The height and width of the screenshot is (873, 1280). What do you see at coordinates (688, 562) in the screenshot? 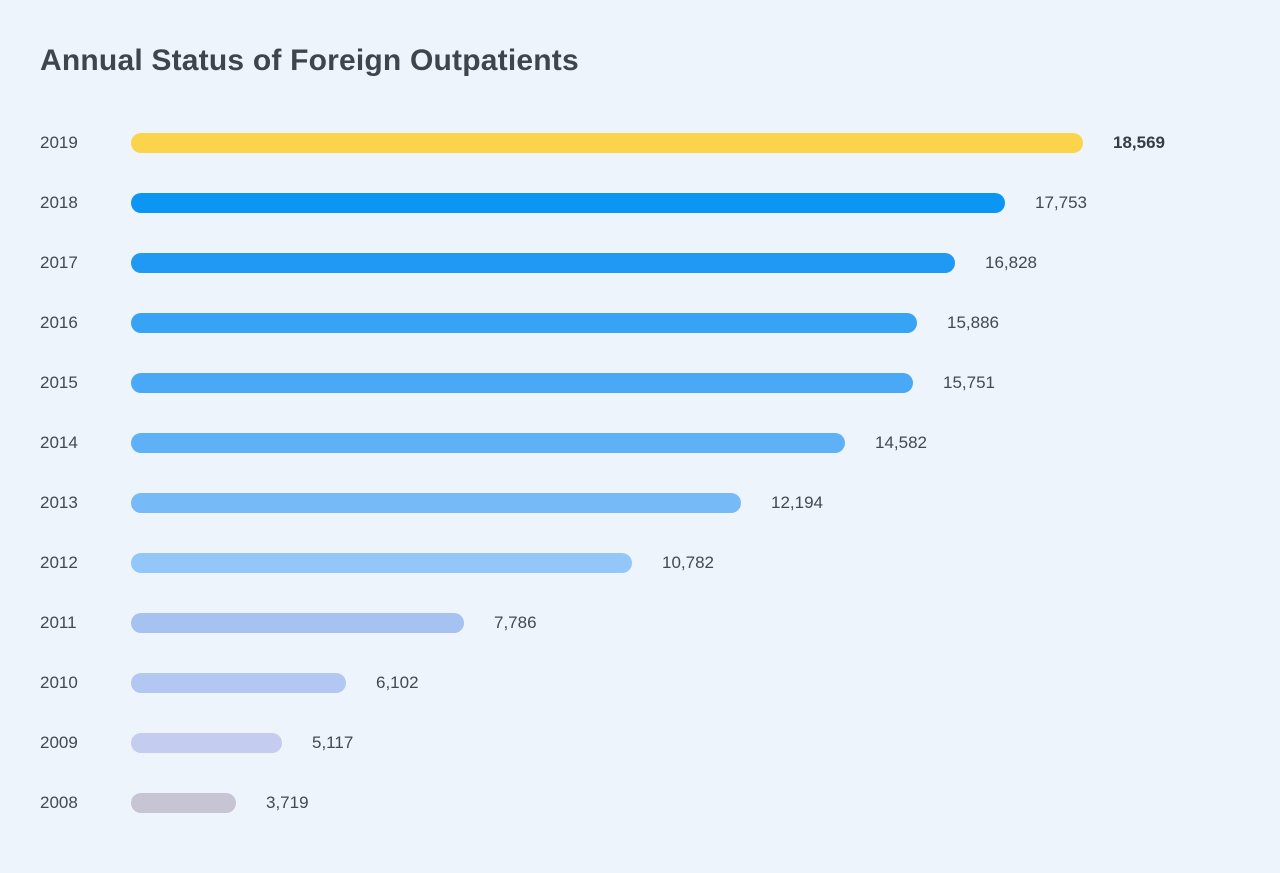
I see `value-label: 10,782` at bounding box center [688, 562].